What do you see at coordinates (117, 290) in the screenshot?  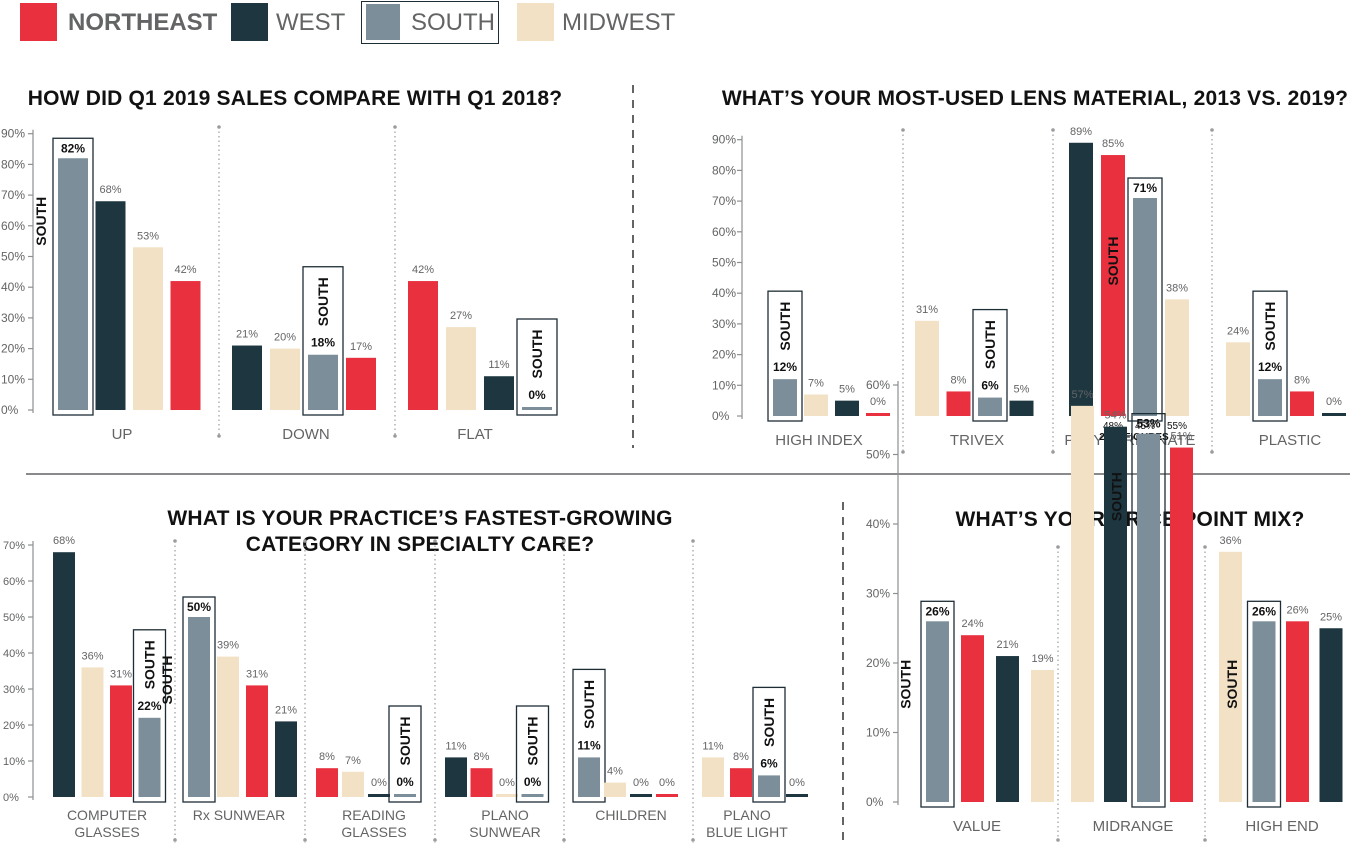 I see `bar-group-up: SOUTH 82% 68% 53% 42% UP` at bounding box center [117, 290].